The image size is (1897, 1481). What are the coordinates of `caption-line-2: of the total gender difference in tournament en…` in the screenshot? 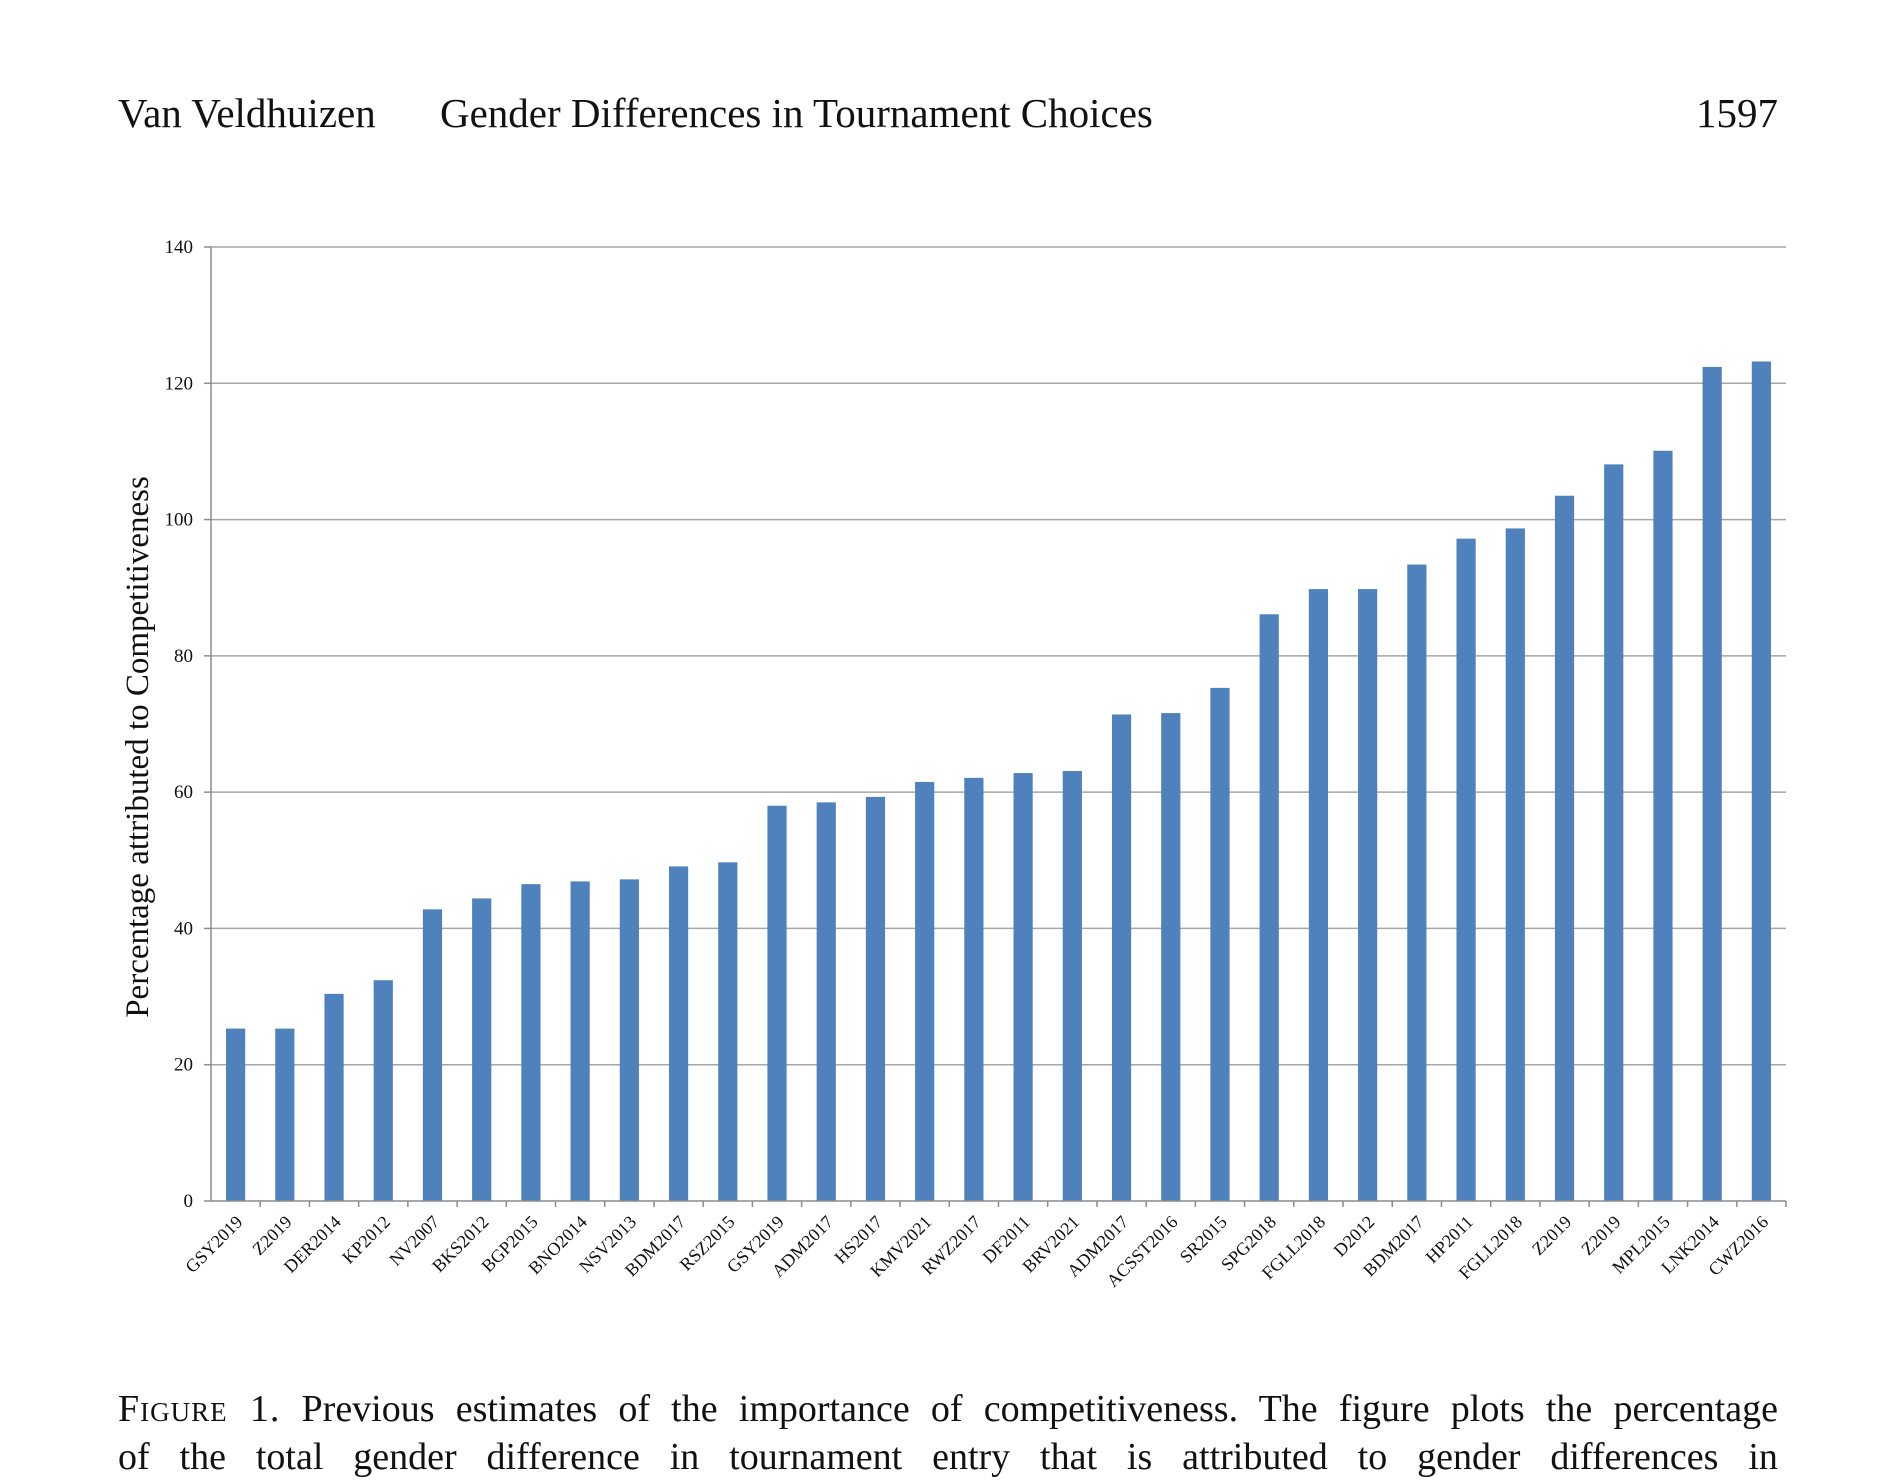 It's located at (948, 1457).